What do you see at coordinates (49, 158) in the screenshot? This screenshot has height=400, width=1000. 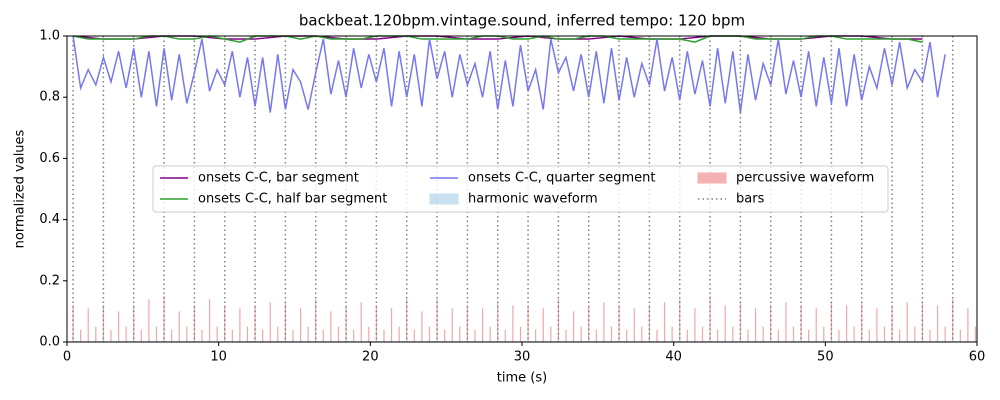 I see `y-tick-label: 0.6` at bounding box center [49, 158].